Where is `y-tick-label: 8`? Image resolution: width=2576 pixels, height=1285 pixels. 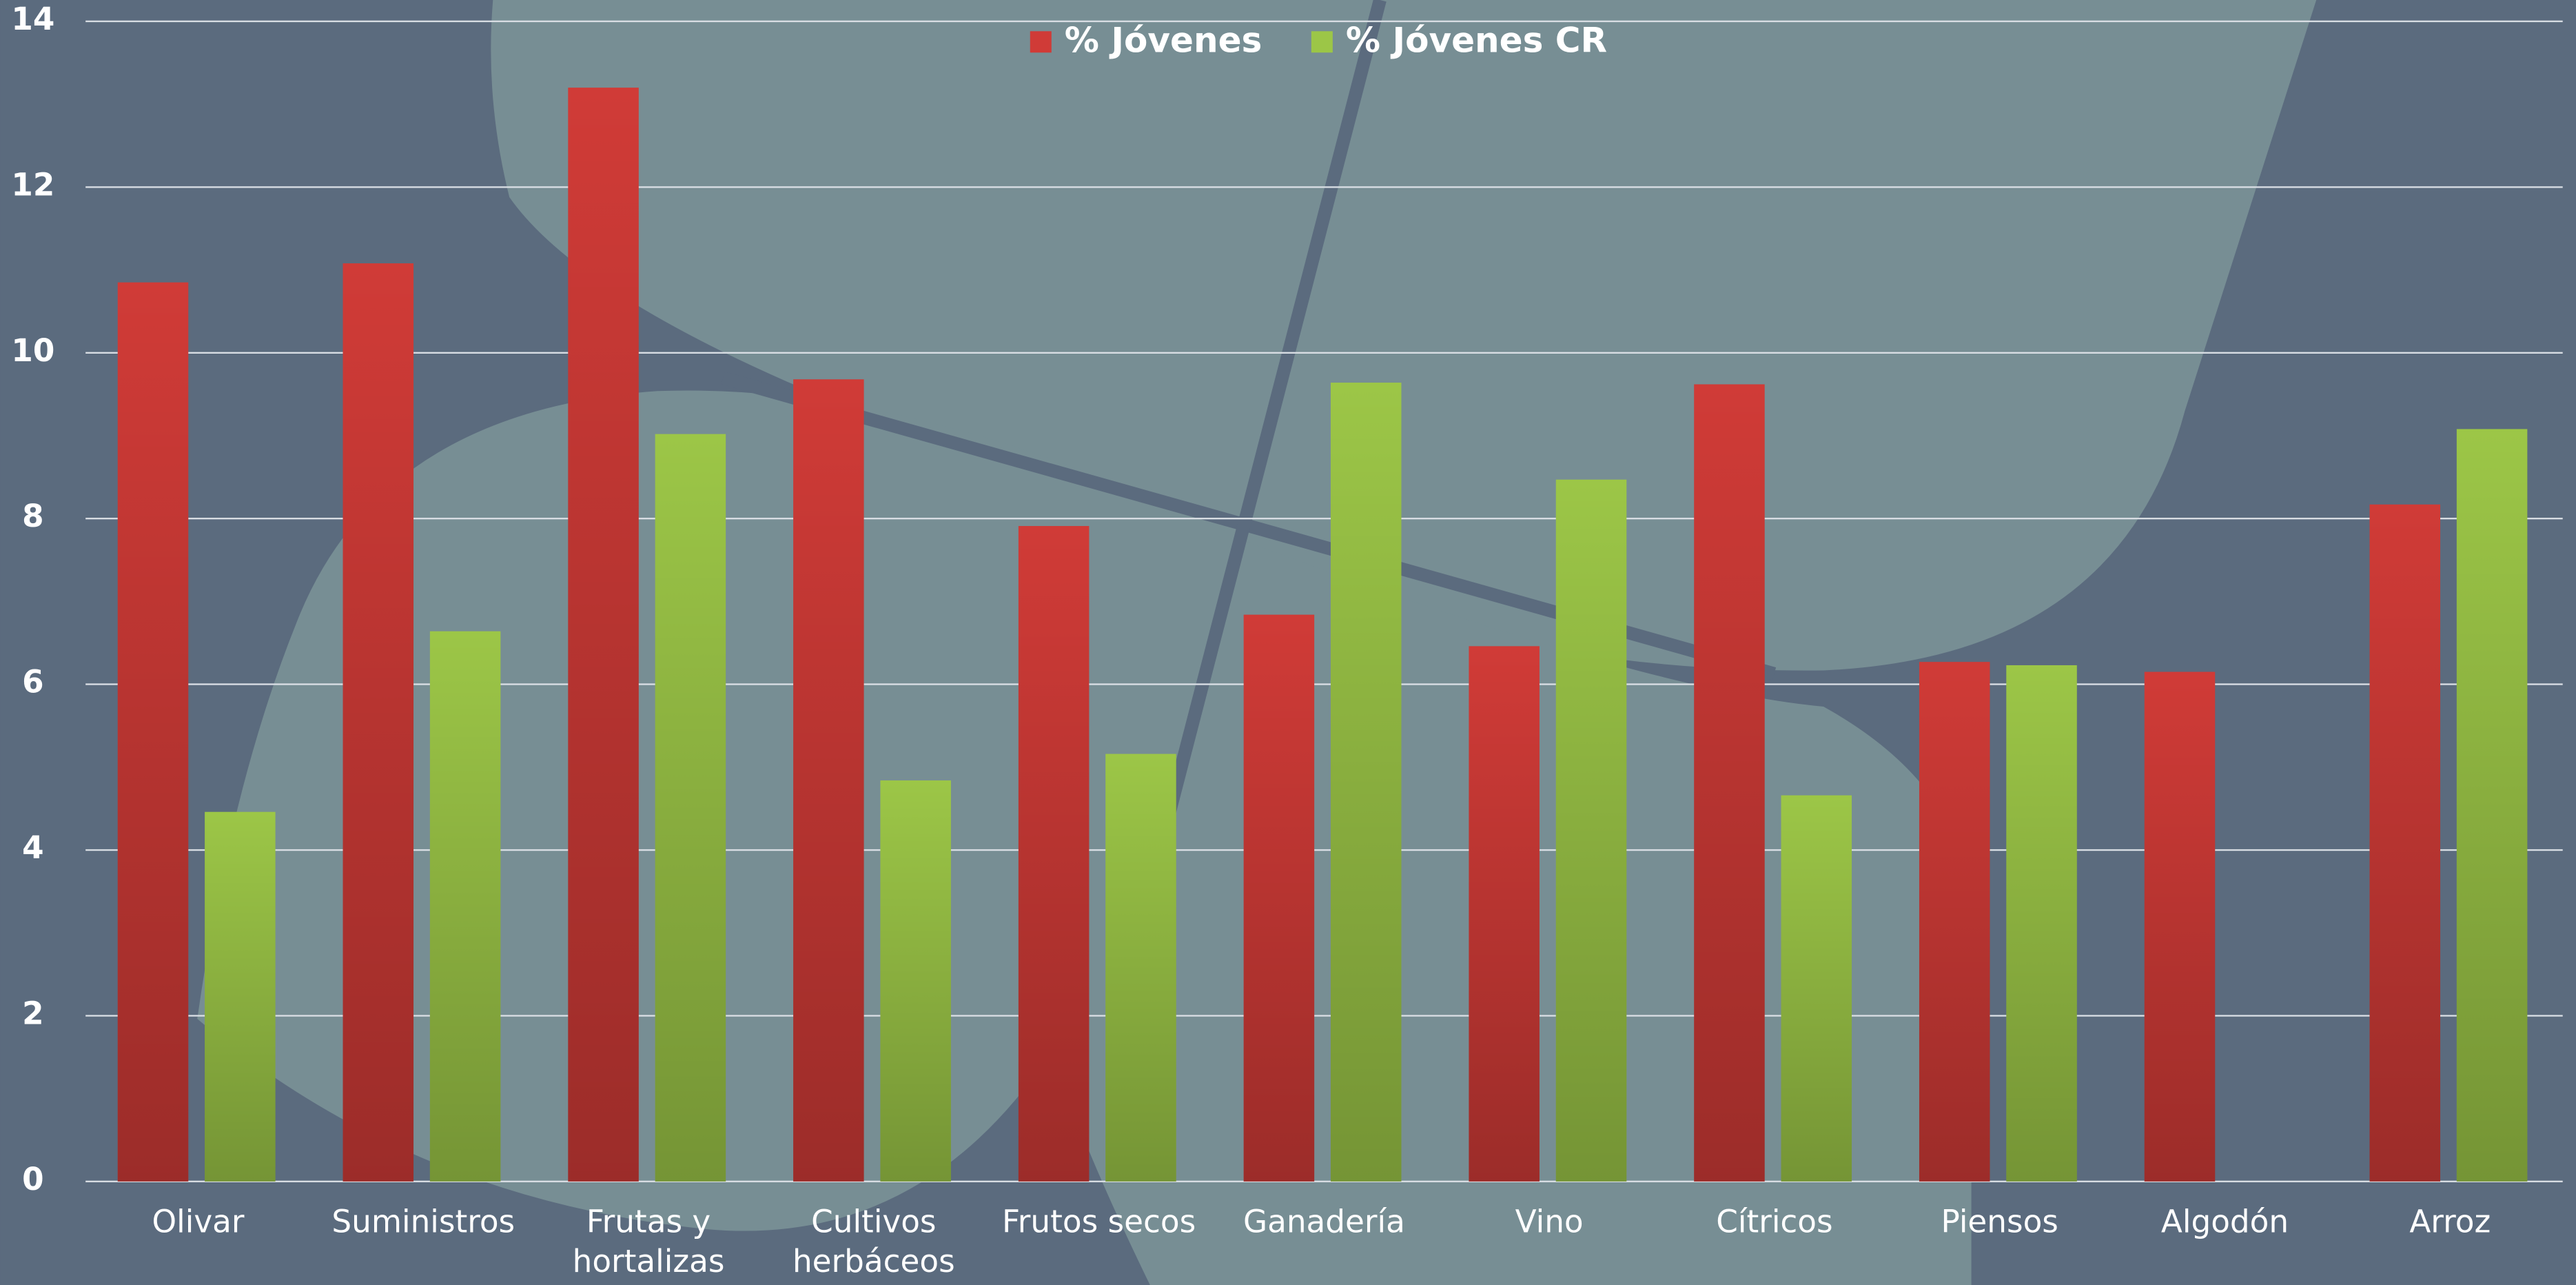
y-tick-label: 8 is located at coordinates (33, 516).